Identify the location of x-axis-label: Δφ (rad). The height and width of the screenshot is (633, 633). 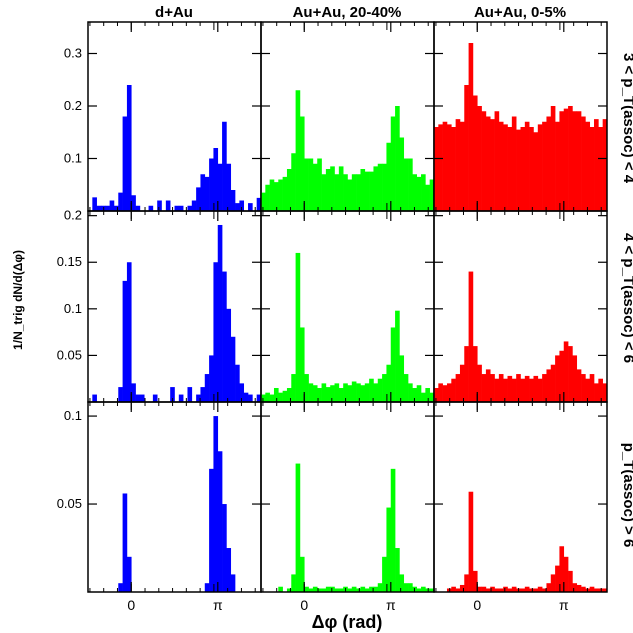
(347, 622).